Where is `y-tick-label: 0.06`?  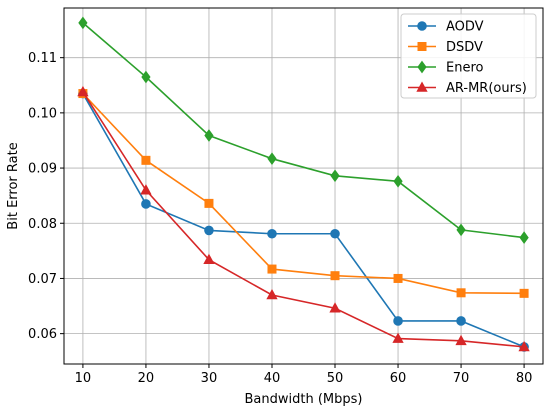
y-tick-label: 0.06 is located at coordinates (42, 334).